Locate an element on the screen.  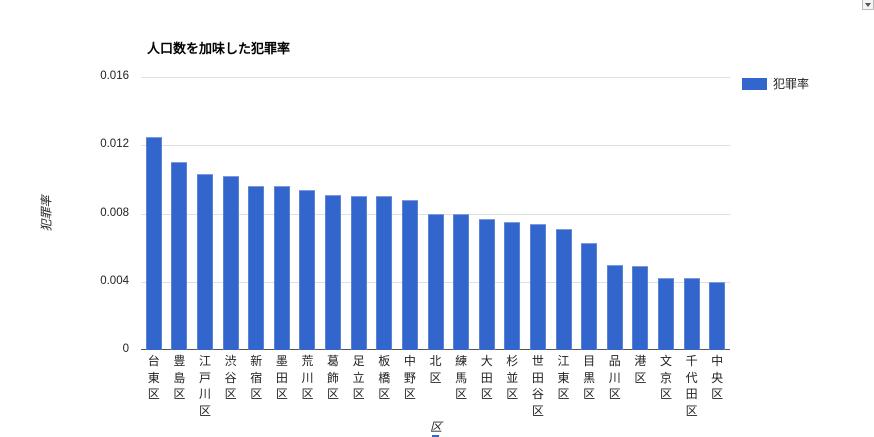
x-tick-label: 目黒区 is located at coordinates (589, 377).